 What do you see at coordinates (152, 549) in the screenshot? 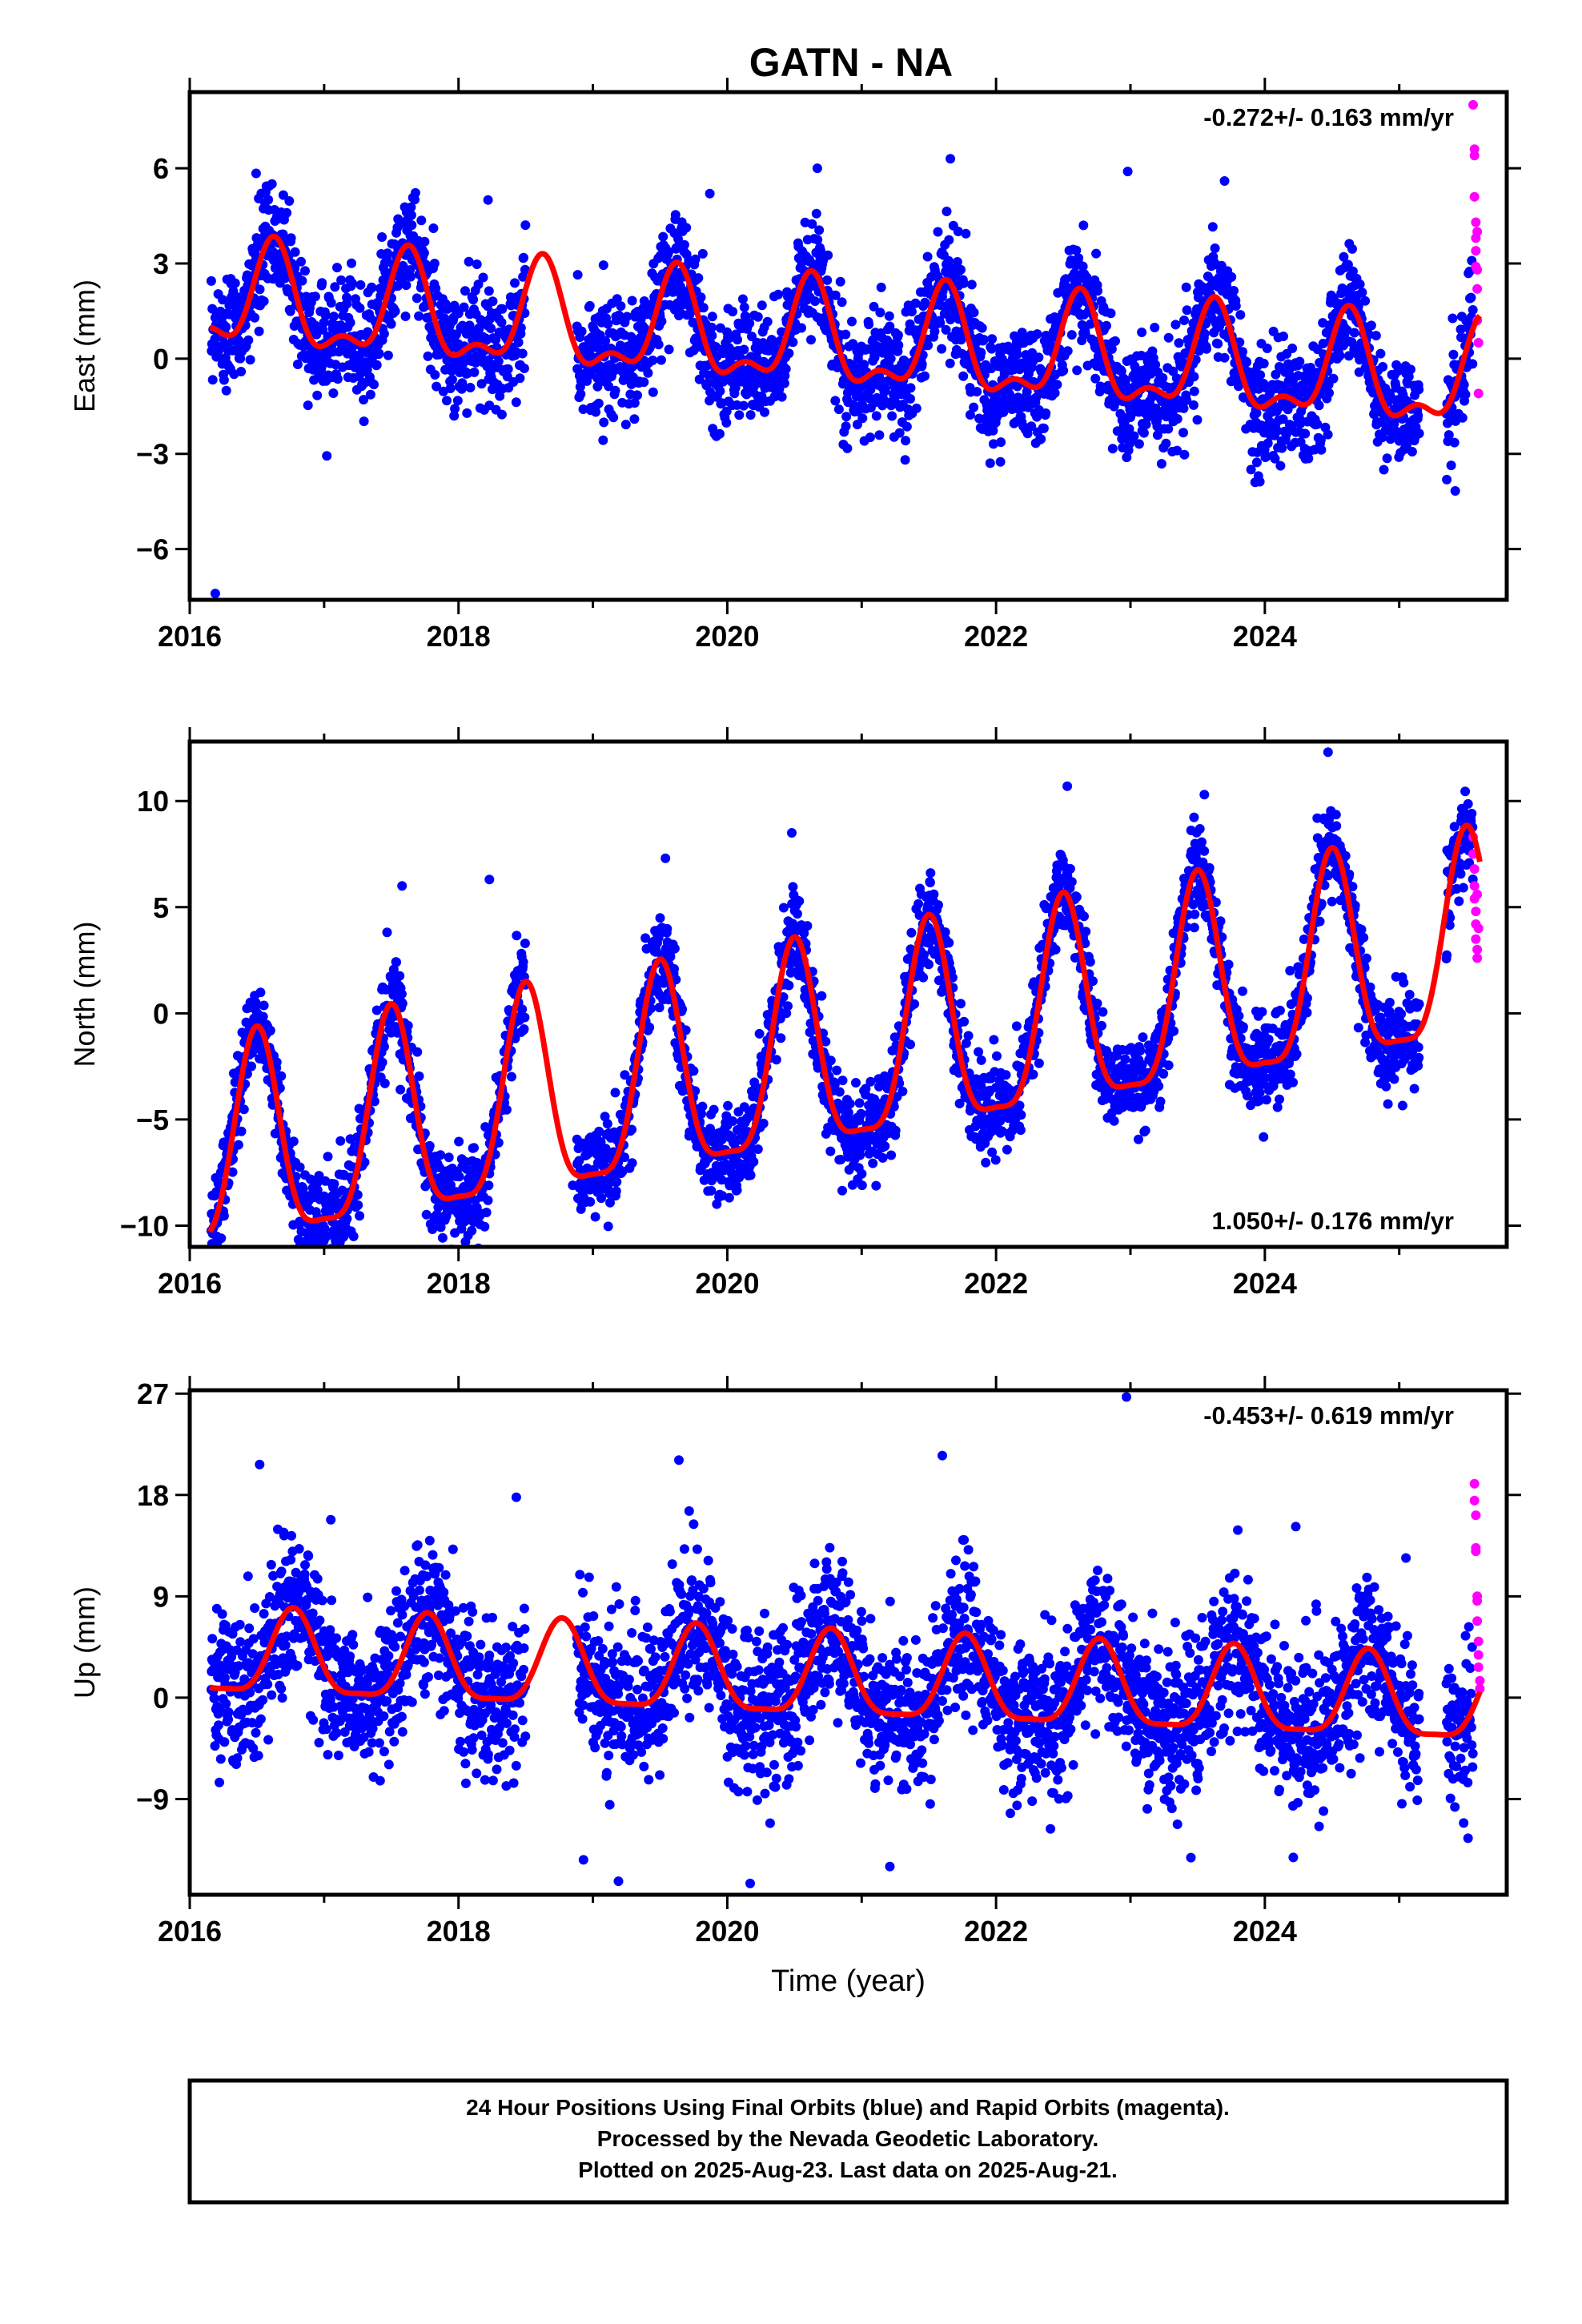
I see `y-tick-label: −6` at bounding box center [152, 549].